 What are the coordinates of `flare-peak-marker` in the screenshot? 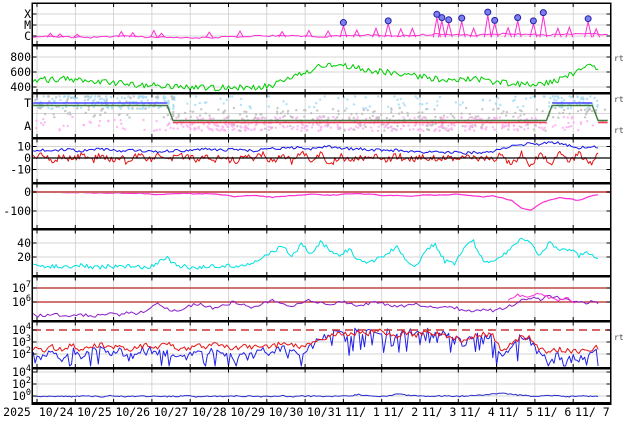 It's located at (442, 18).